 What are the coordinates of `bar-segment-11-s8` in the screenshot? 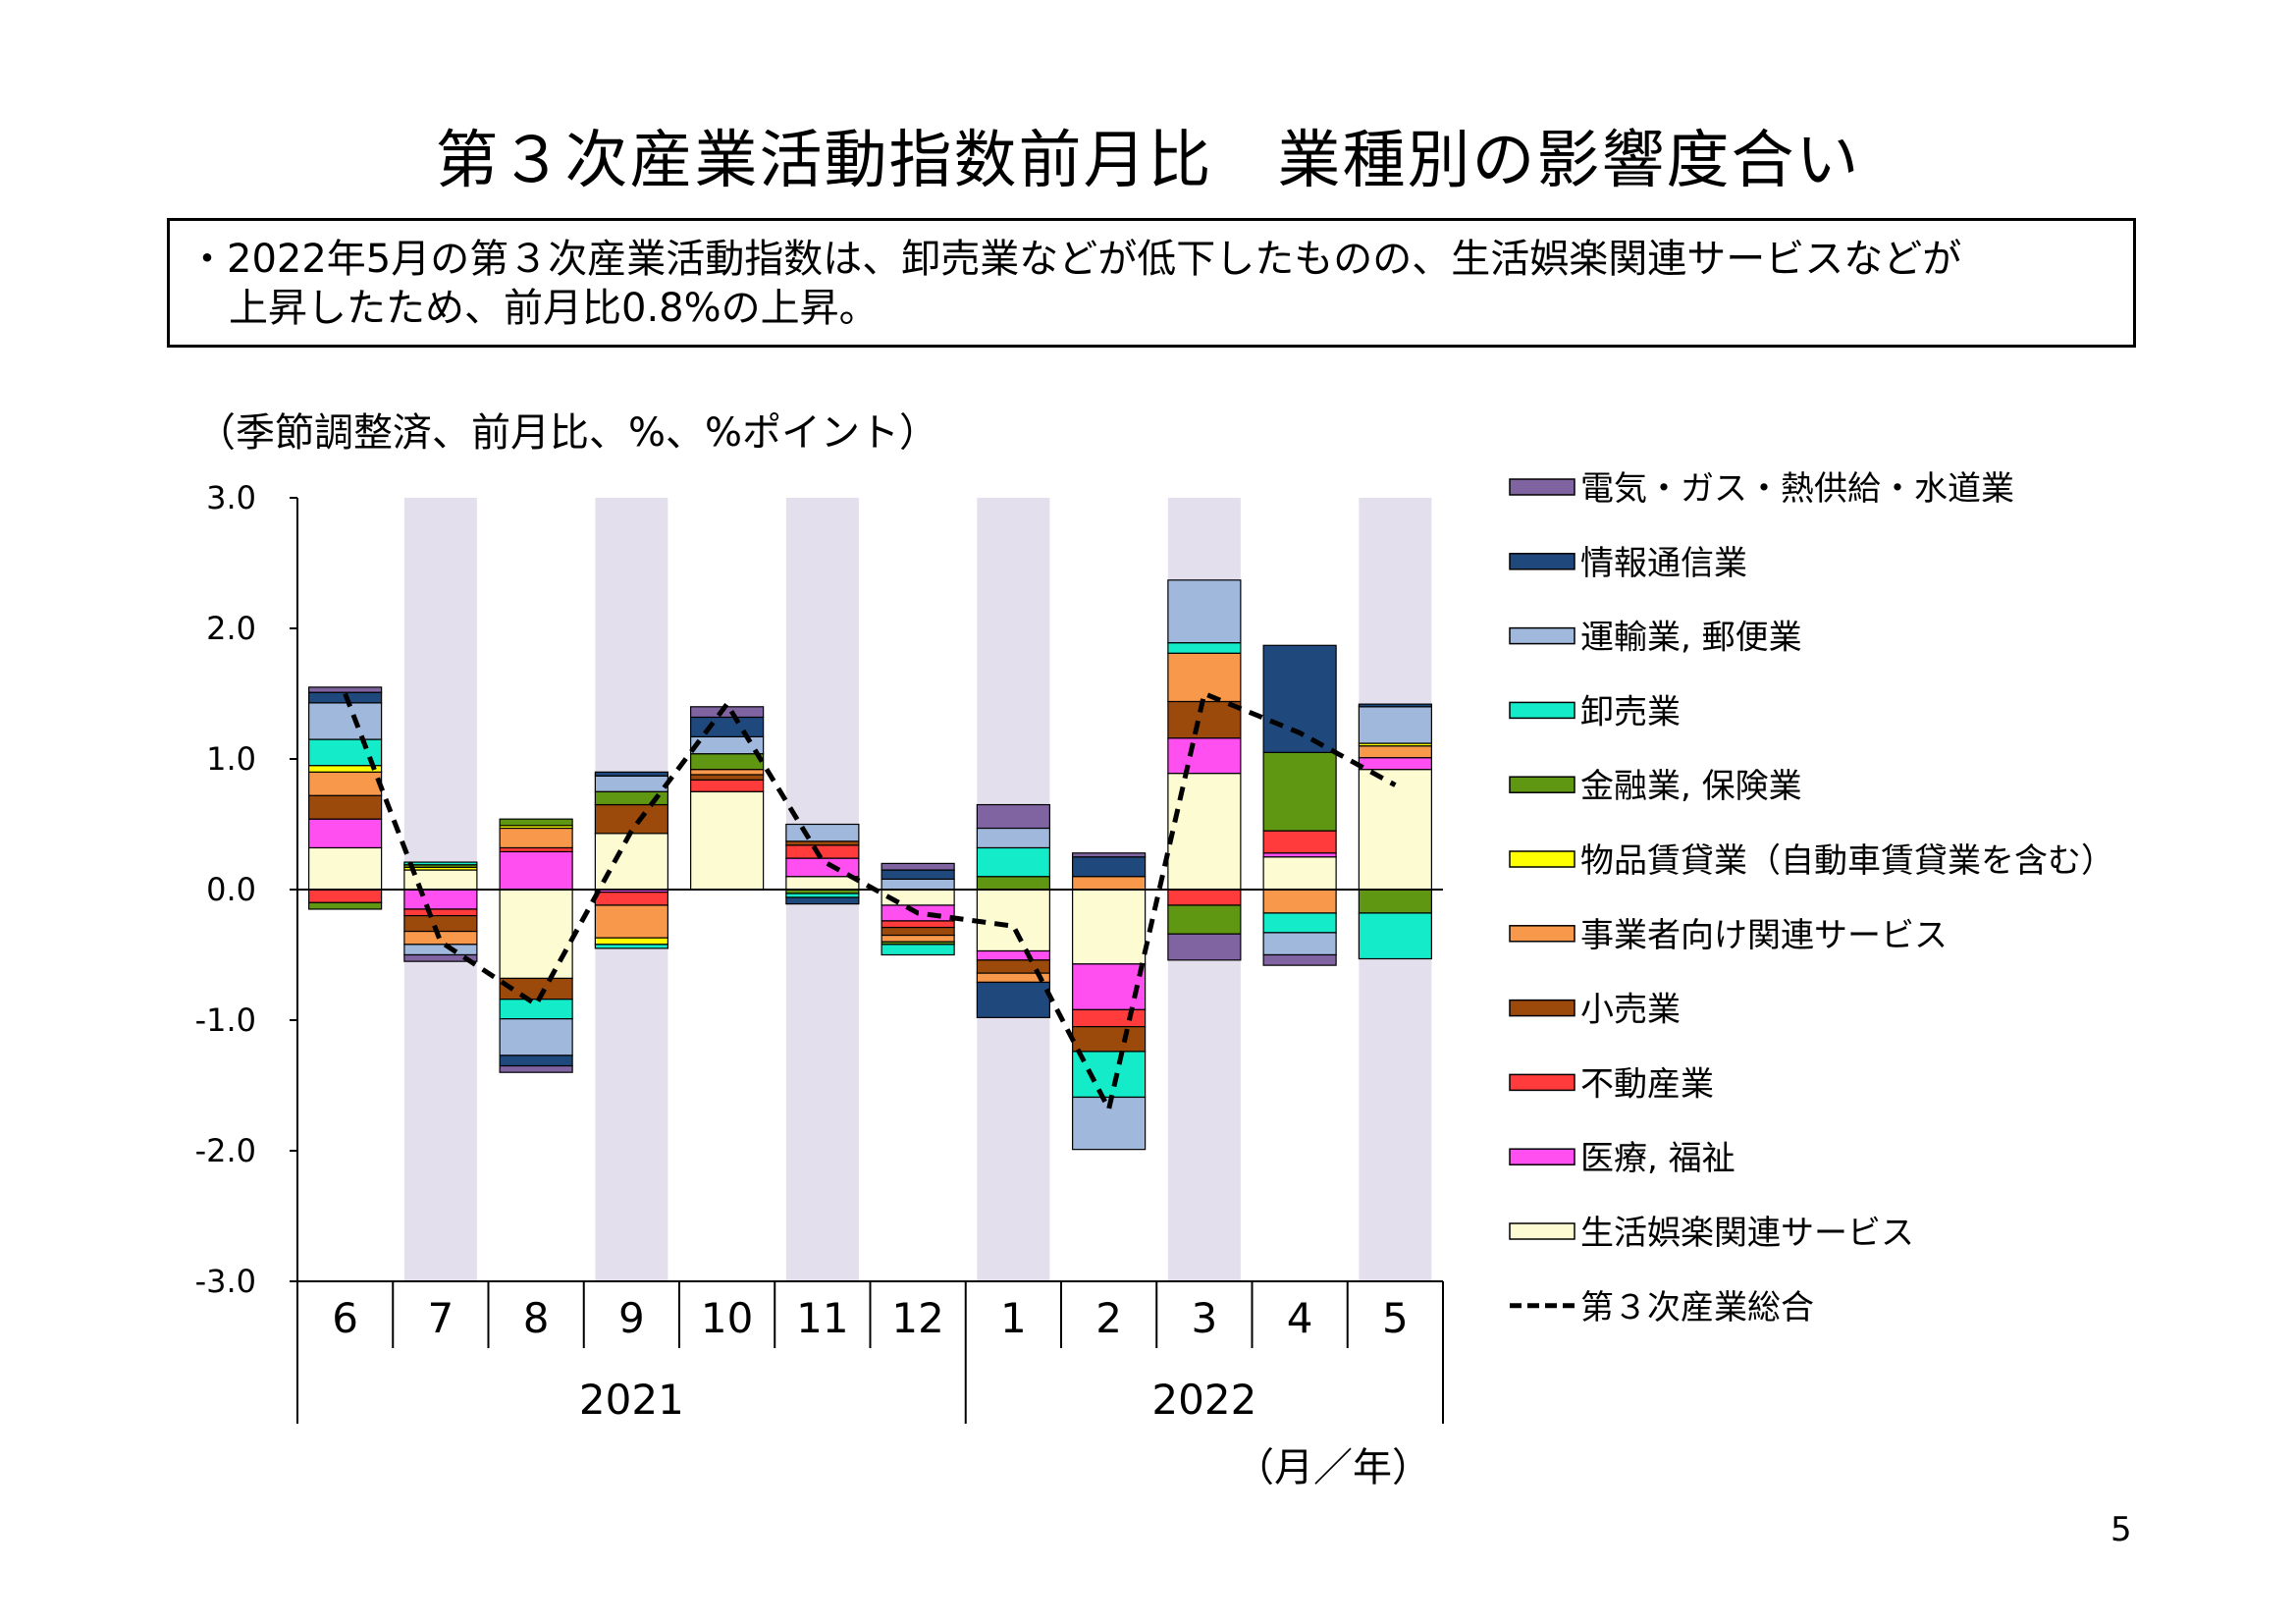 It's located at (822, 832).